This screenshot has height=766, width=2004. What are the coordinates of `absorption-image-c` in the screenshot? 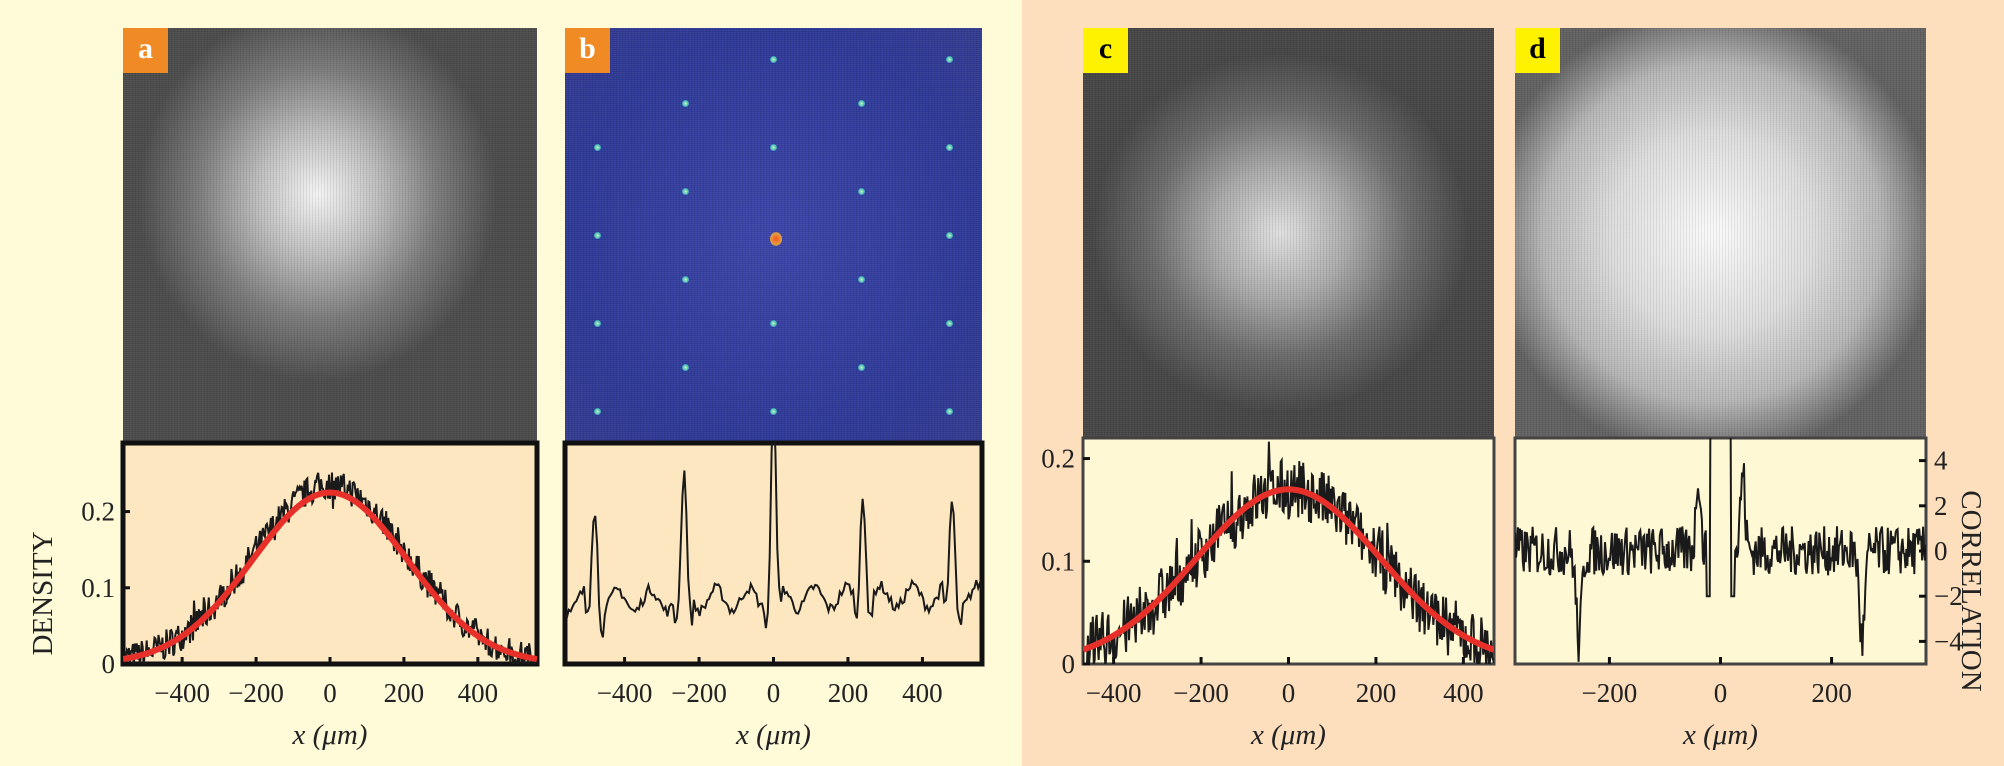 It's located at (1288, 233).